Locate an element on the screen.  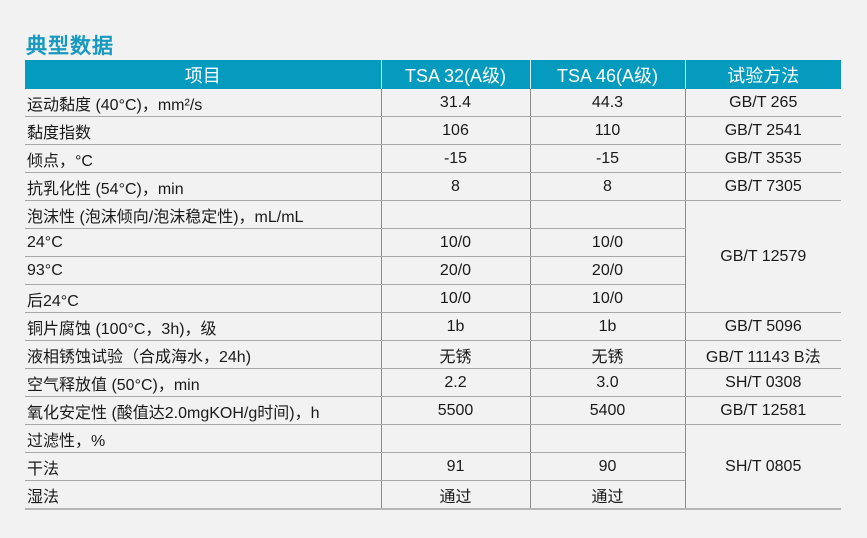
cell-method: GB/T 12581 is located at coordinates (762, 410).